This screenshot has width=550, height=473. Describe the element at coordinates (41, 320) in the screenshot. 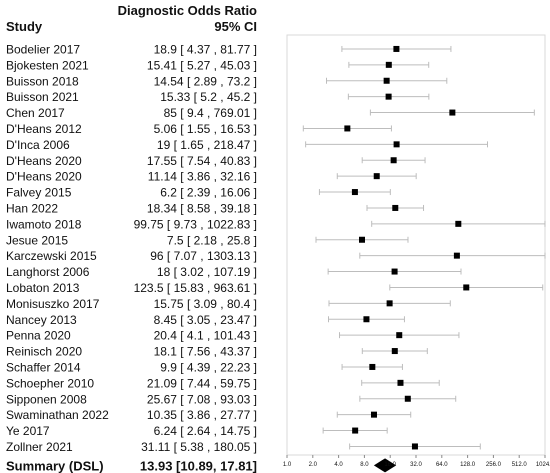

I see `study-name: Nancey 2013` at that location.